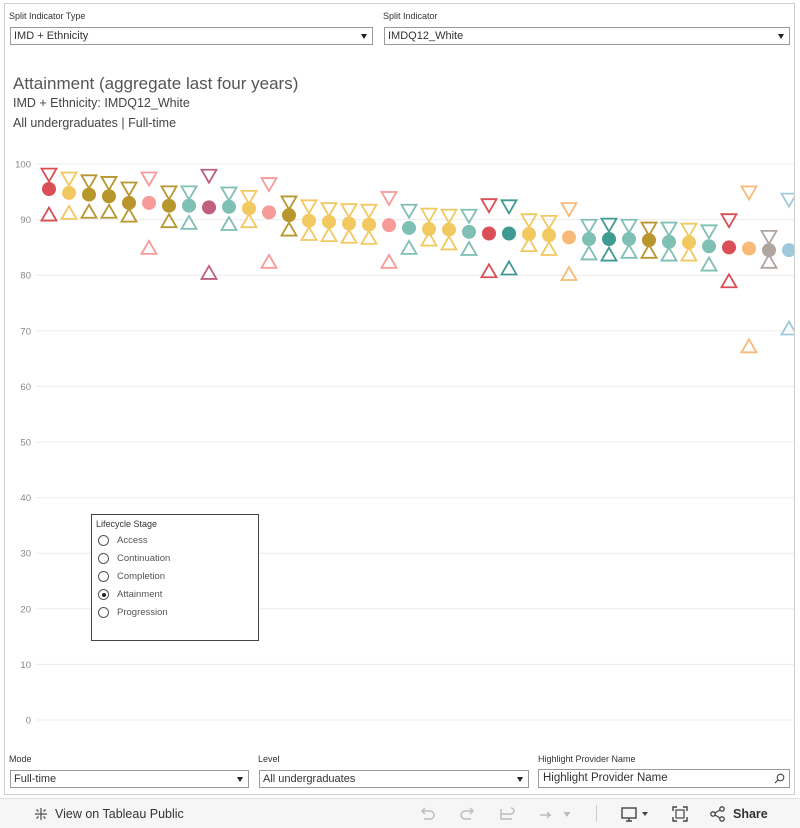 The height and width of the screenshot is (828, 800). What do you see at coordinates (680, 813) in the screenshot?
I see `fullscreen-icon` at bounding box center [680, 813].